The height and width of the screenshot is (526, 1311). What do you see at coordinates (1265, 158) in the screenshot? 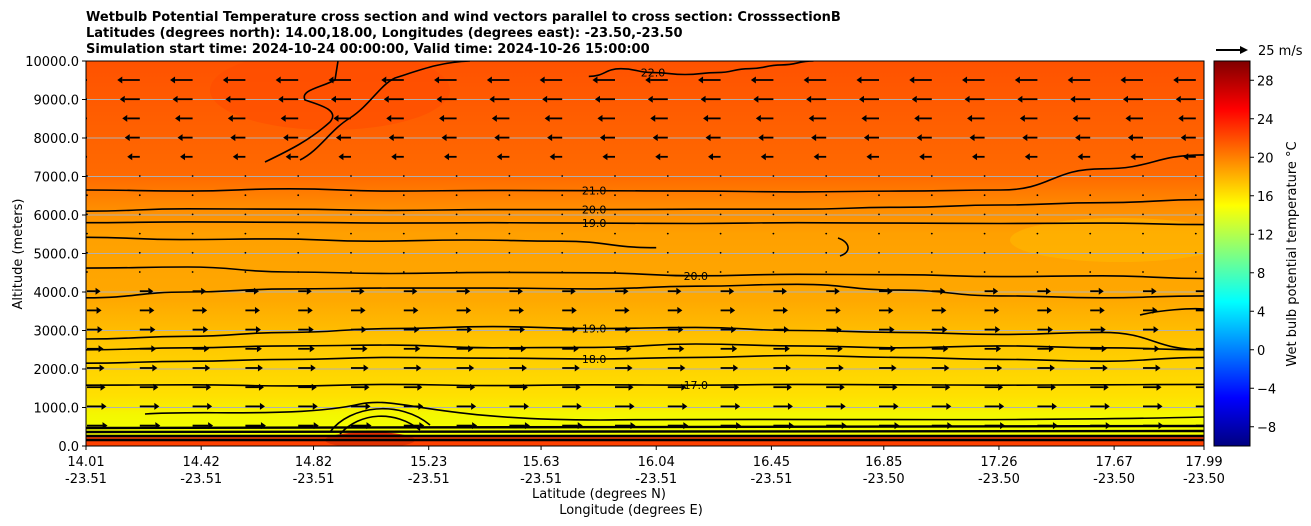
I see `colorbar-tick-label: 20` at bounding box center [1265, 158].